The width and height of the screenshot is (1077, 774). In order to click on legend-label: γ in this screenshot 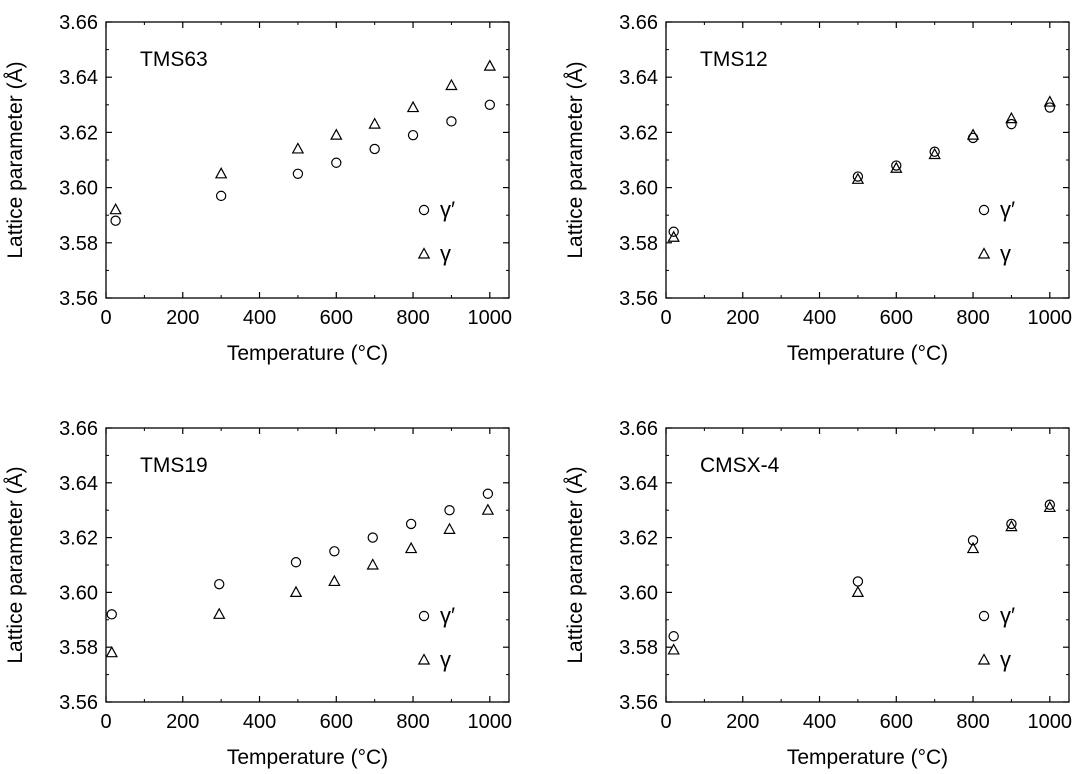, I will do `click(445, 659)`.